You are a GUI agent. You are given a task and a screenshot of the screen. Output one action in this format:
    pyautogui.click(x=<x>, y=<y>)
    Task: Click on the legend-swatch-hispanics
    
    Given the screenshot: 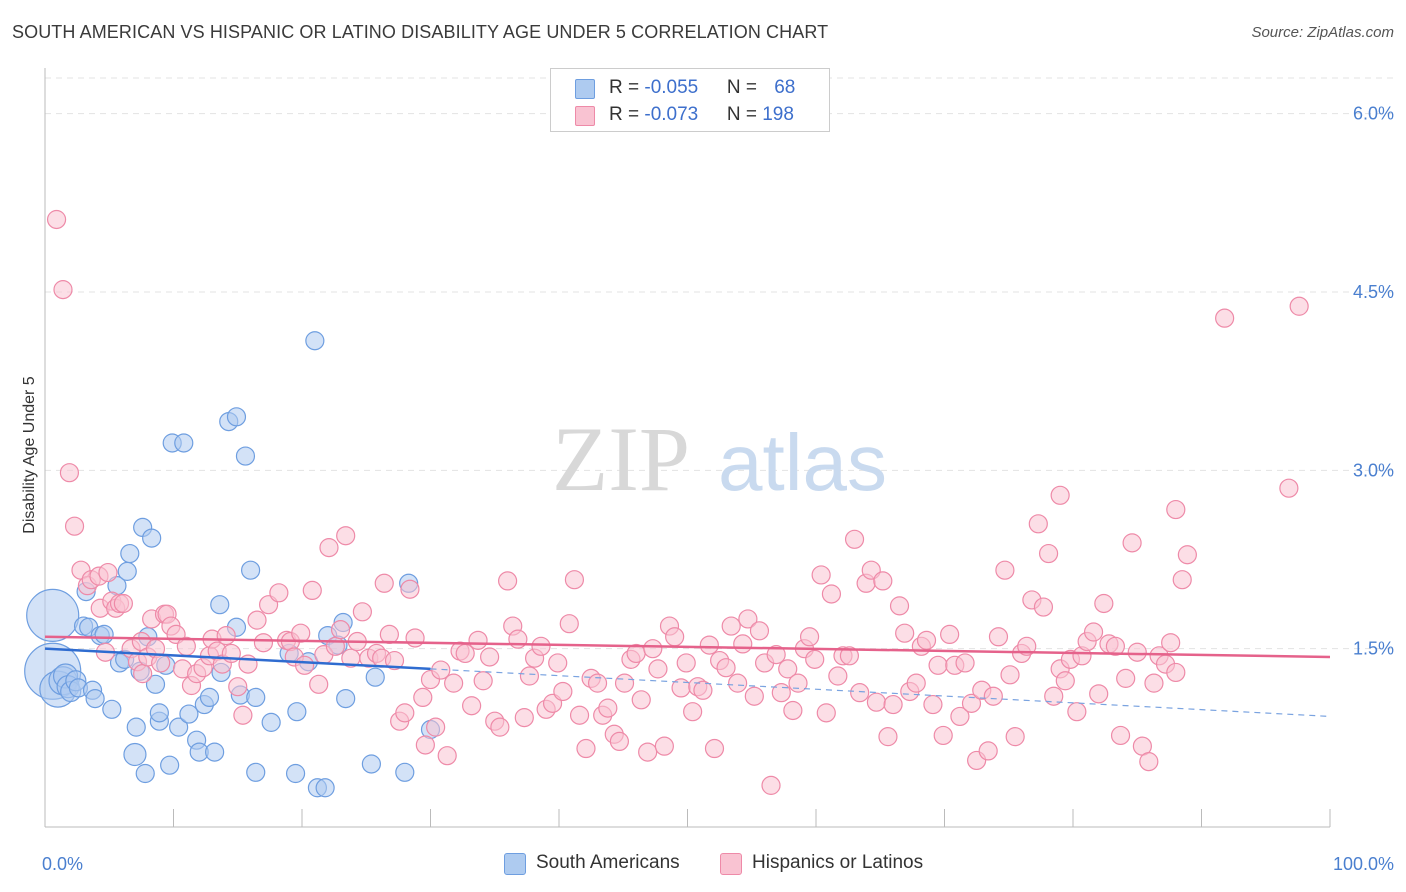 What is the action you would take?
    pyautogui.click(x=731, y=864)
    